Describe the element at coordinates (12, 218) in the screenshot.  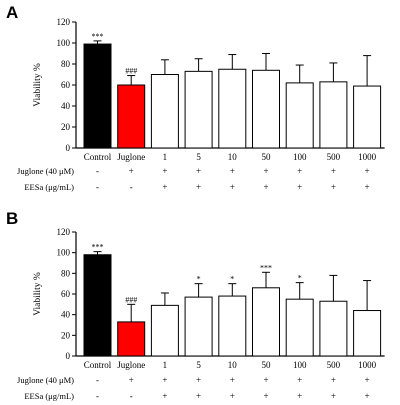
I see `panel-letter: B` at that location.